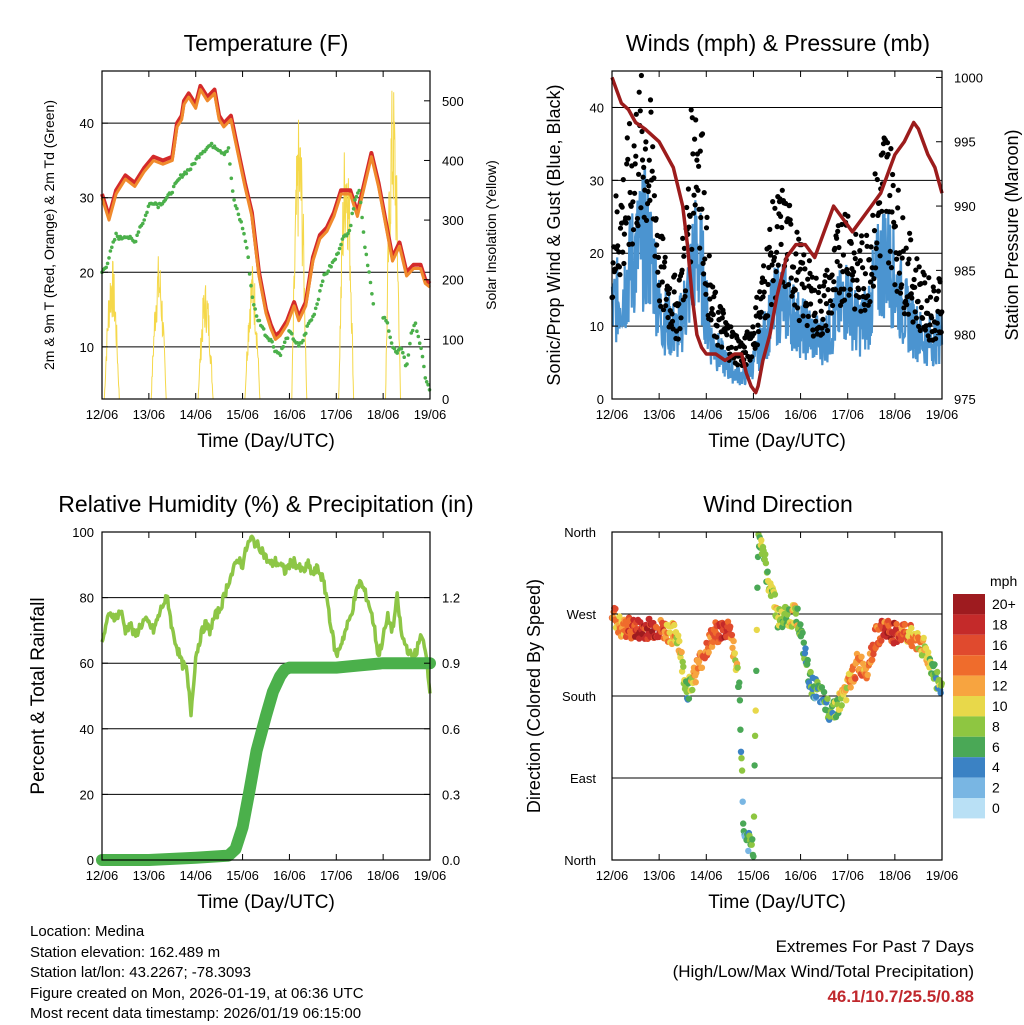 The width and height of the screenshot is (1024, 1025). I want to click on solar-insolation-trace, so click(205, 342).